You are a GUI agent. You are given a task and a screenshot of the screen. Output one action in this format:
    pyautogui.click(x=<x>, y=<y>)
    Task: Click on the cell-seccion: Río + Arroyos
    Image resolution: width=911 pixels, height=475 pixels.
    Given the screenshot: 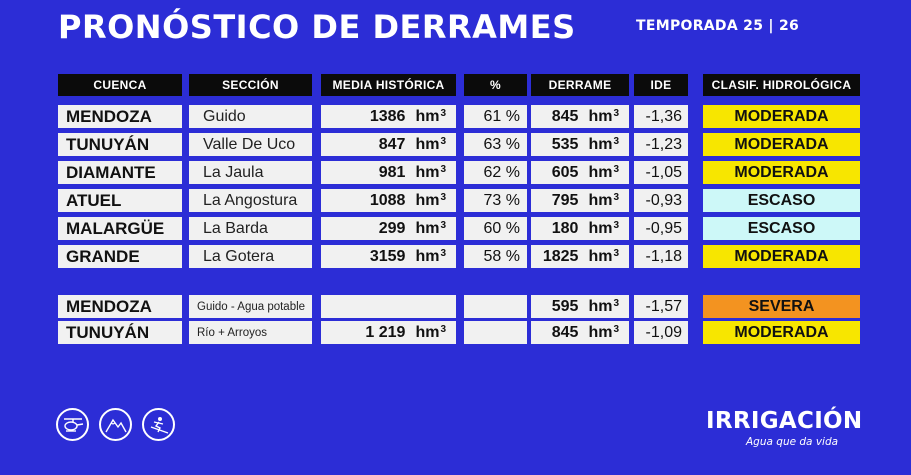 What is the action you would take?
    pyautogui.click(x=250, y=332)
    